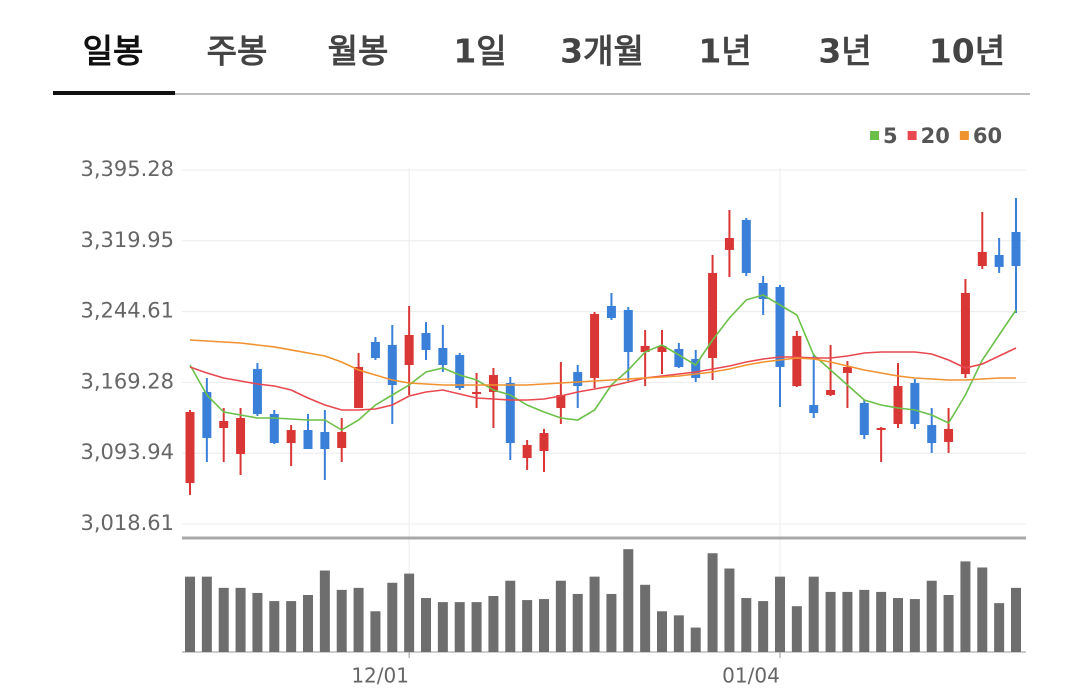  Describe the element at coordinates (237, 51) in the screenshot. I see `tab: 주봉` at that location.